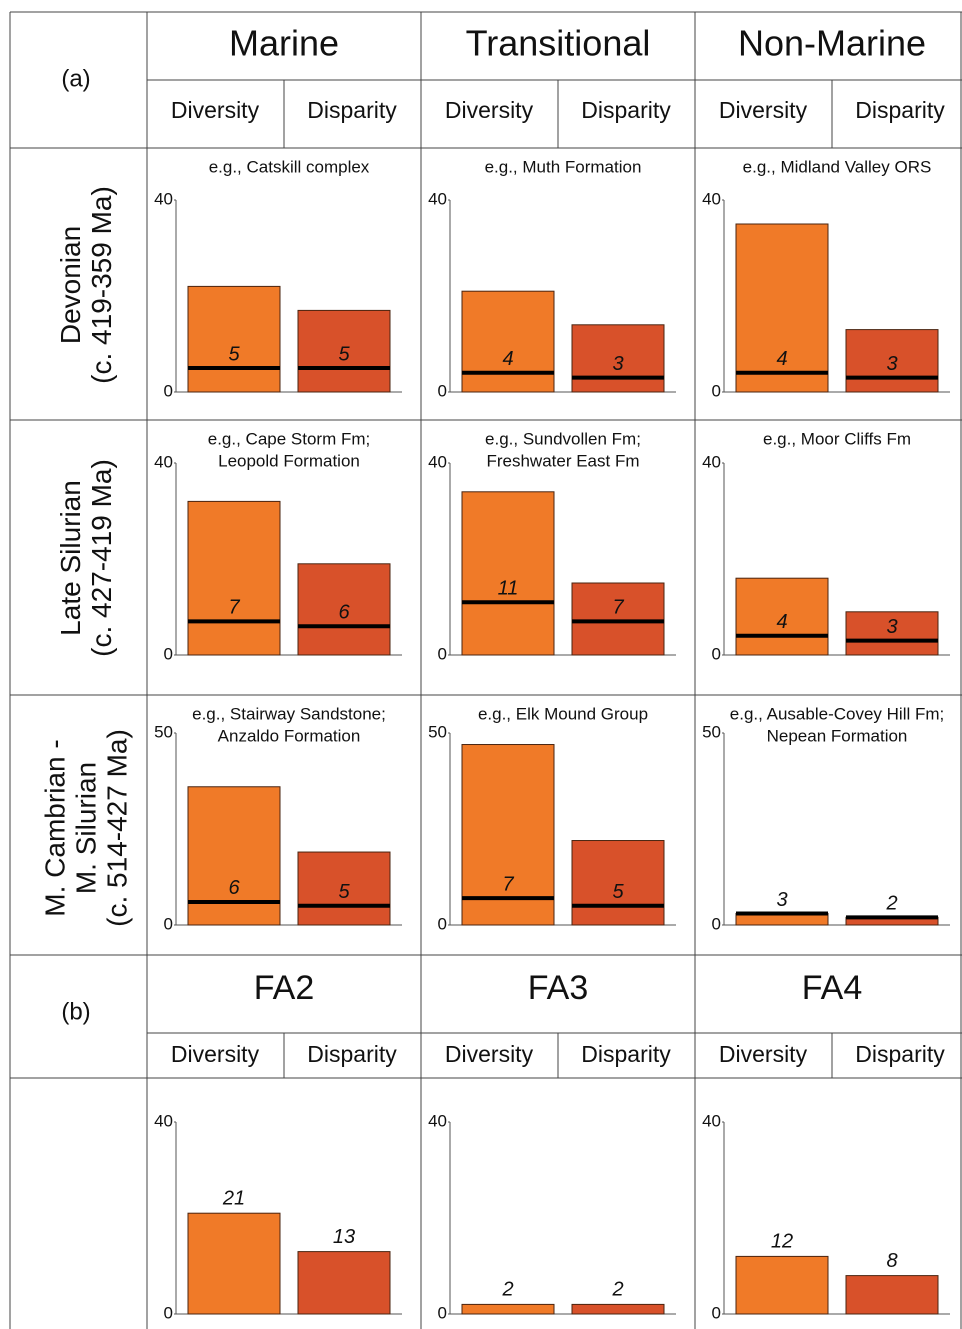 The image size is (962, 1329). What do you see at coordinates (284, 43) in the screenshot?
I see `column-title: Marine` at bounding box center [284, 43].